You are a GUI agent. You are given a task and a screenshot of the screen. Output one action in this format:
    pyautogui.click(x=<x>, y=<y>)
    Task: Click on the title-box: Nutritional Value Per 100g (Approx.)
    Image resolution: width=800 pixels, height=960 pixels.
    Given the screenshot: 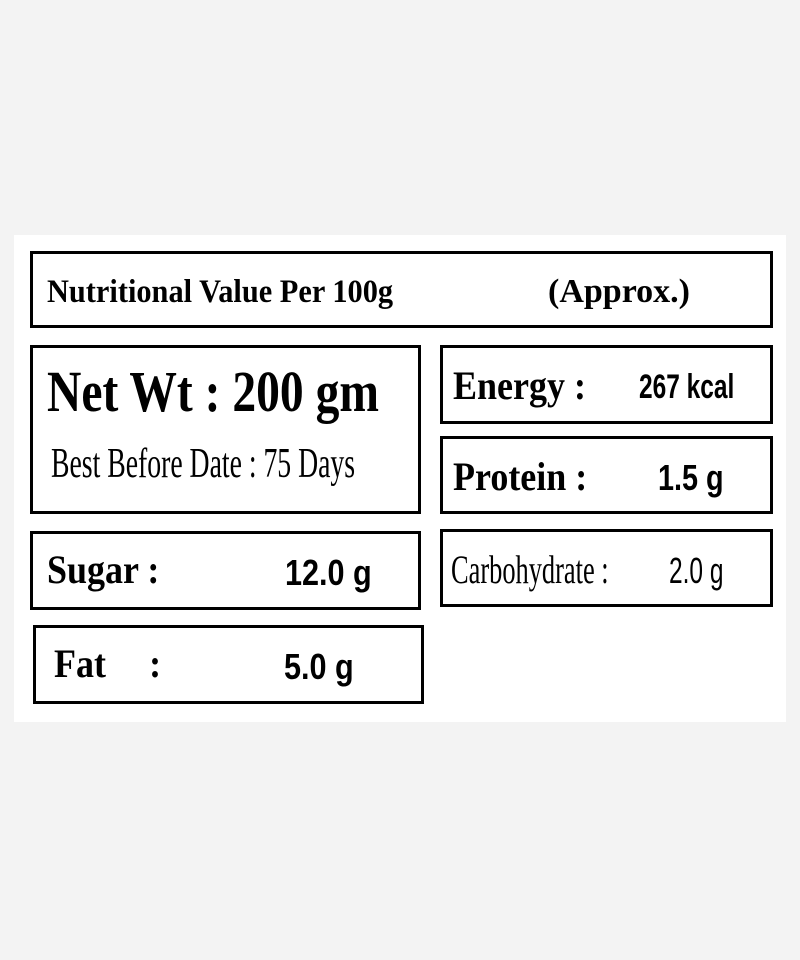 What is the action you would take?
    pyautogui.click(x=401, y=289)
    